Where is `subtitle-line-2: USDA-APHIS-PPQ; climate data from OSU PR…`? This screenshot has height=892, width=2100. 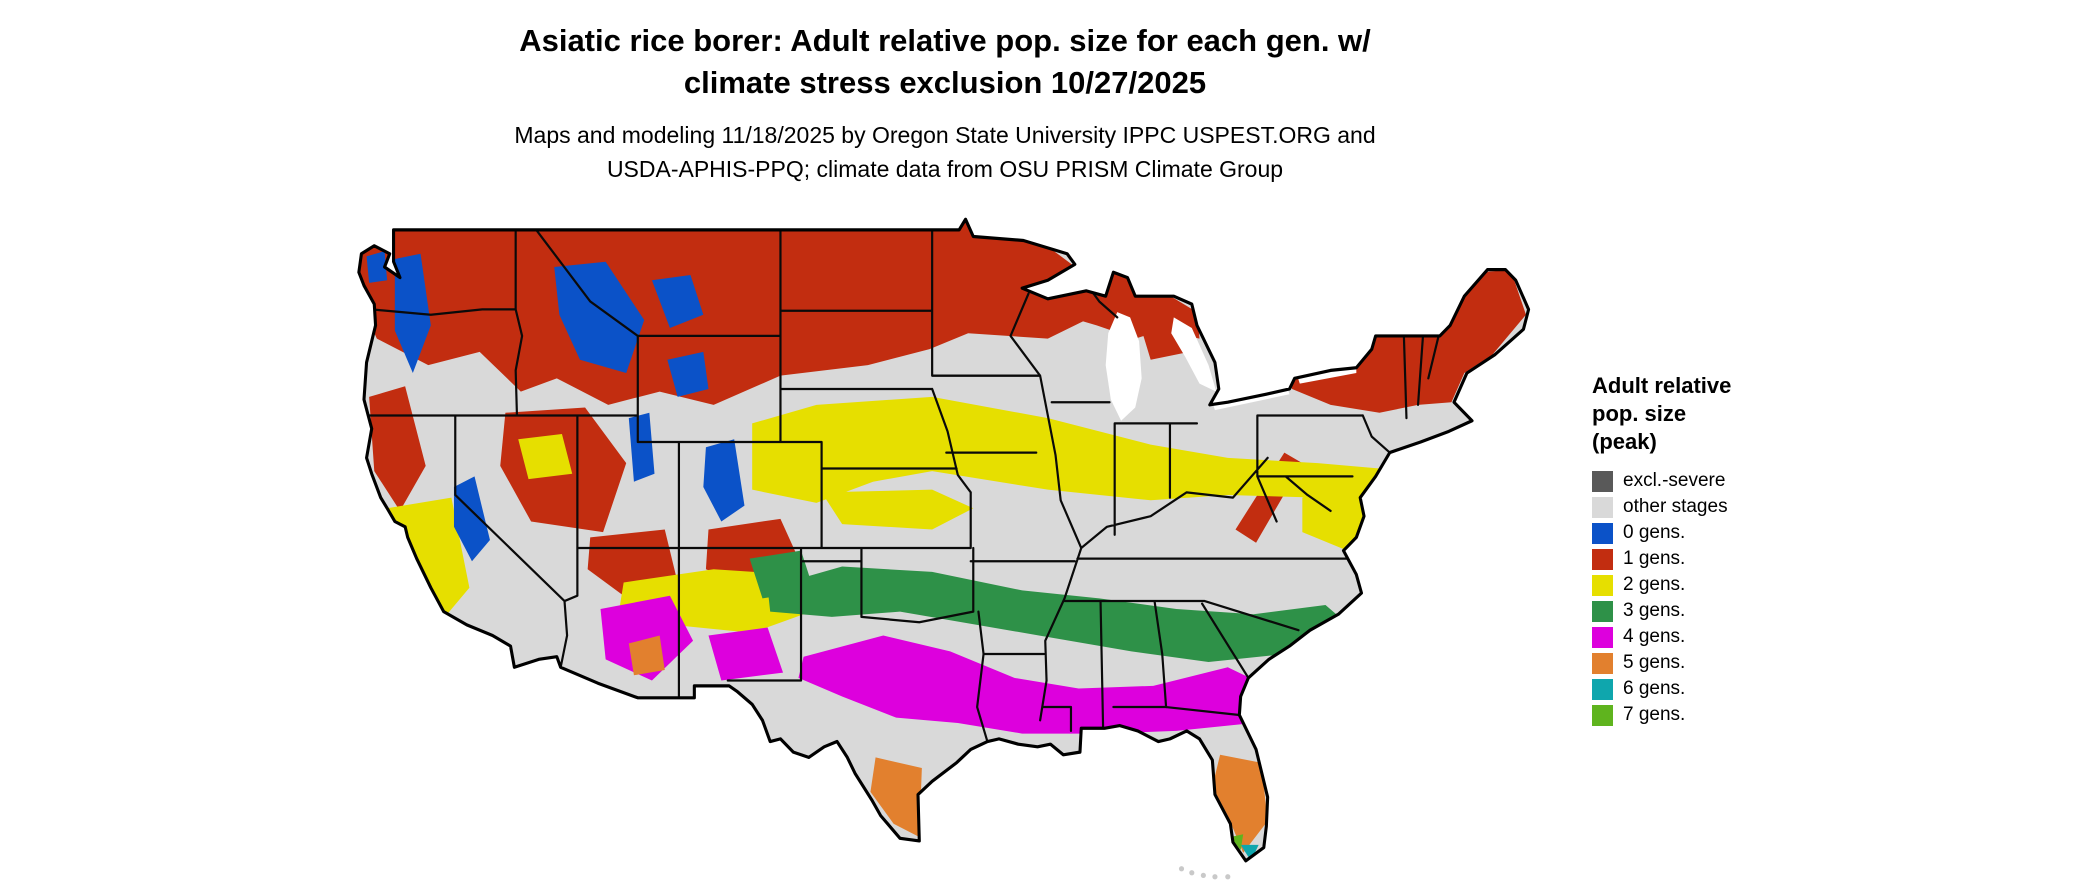 subtitle-line-2: USDA-APHIS-PPQ; climate data from OSU PR… is located at coordinates (945, 169).